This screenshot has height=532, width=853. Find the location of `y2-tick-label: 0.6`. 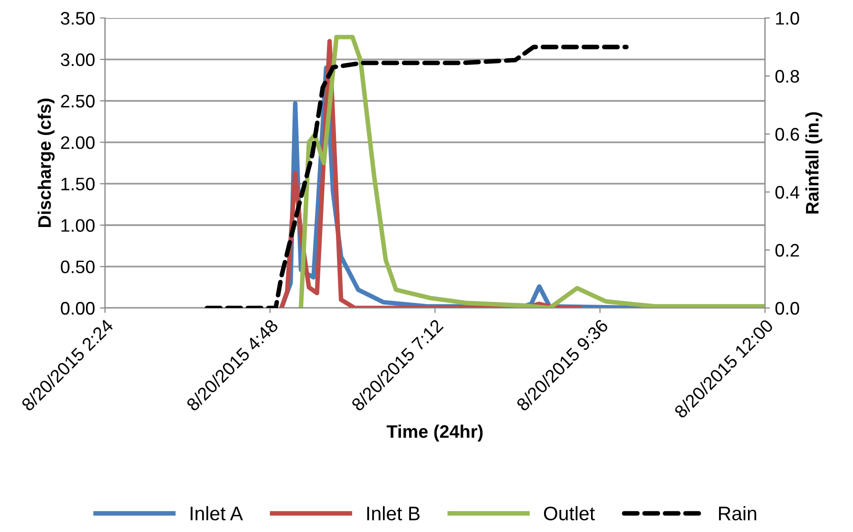

y2-tick-label: 0.6 is located at coordinates (787, 134).